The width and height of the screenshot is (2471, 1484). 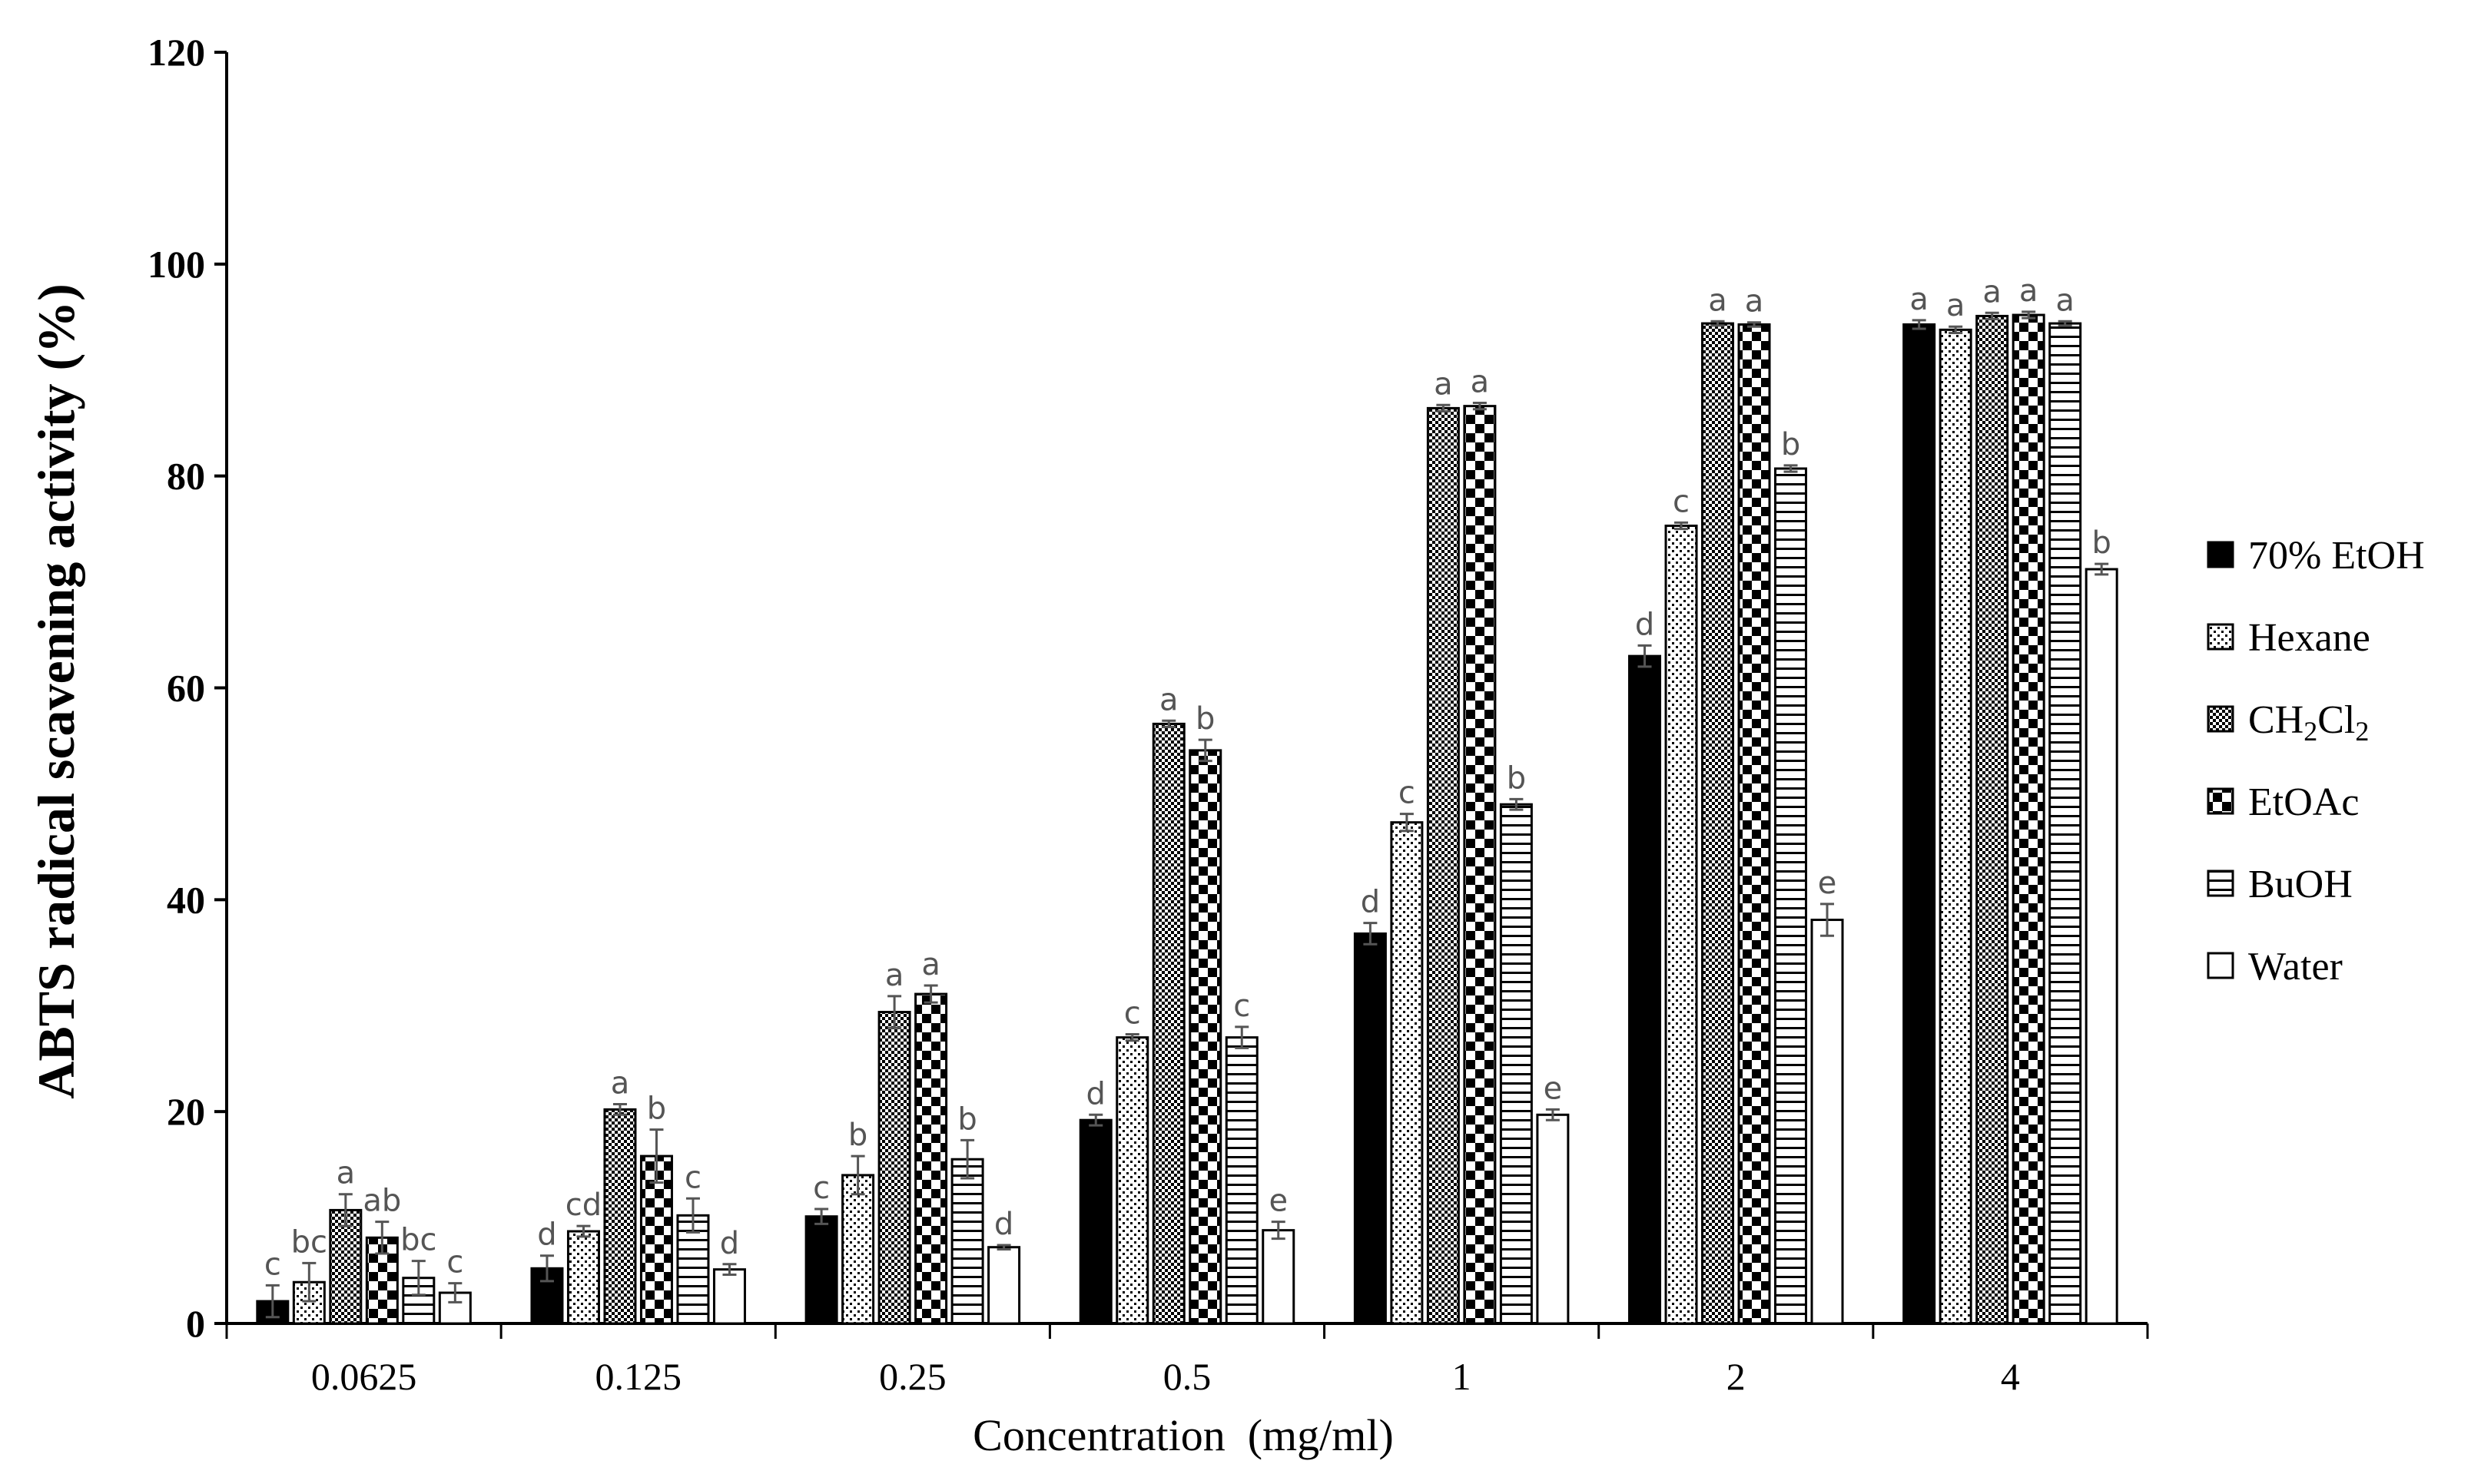 What do you see at coordinates (2308, 722) in the screenshot?
I see `legend-label-ch2cl2: CH2Cl2` at bounding box center [2308, 722].